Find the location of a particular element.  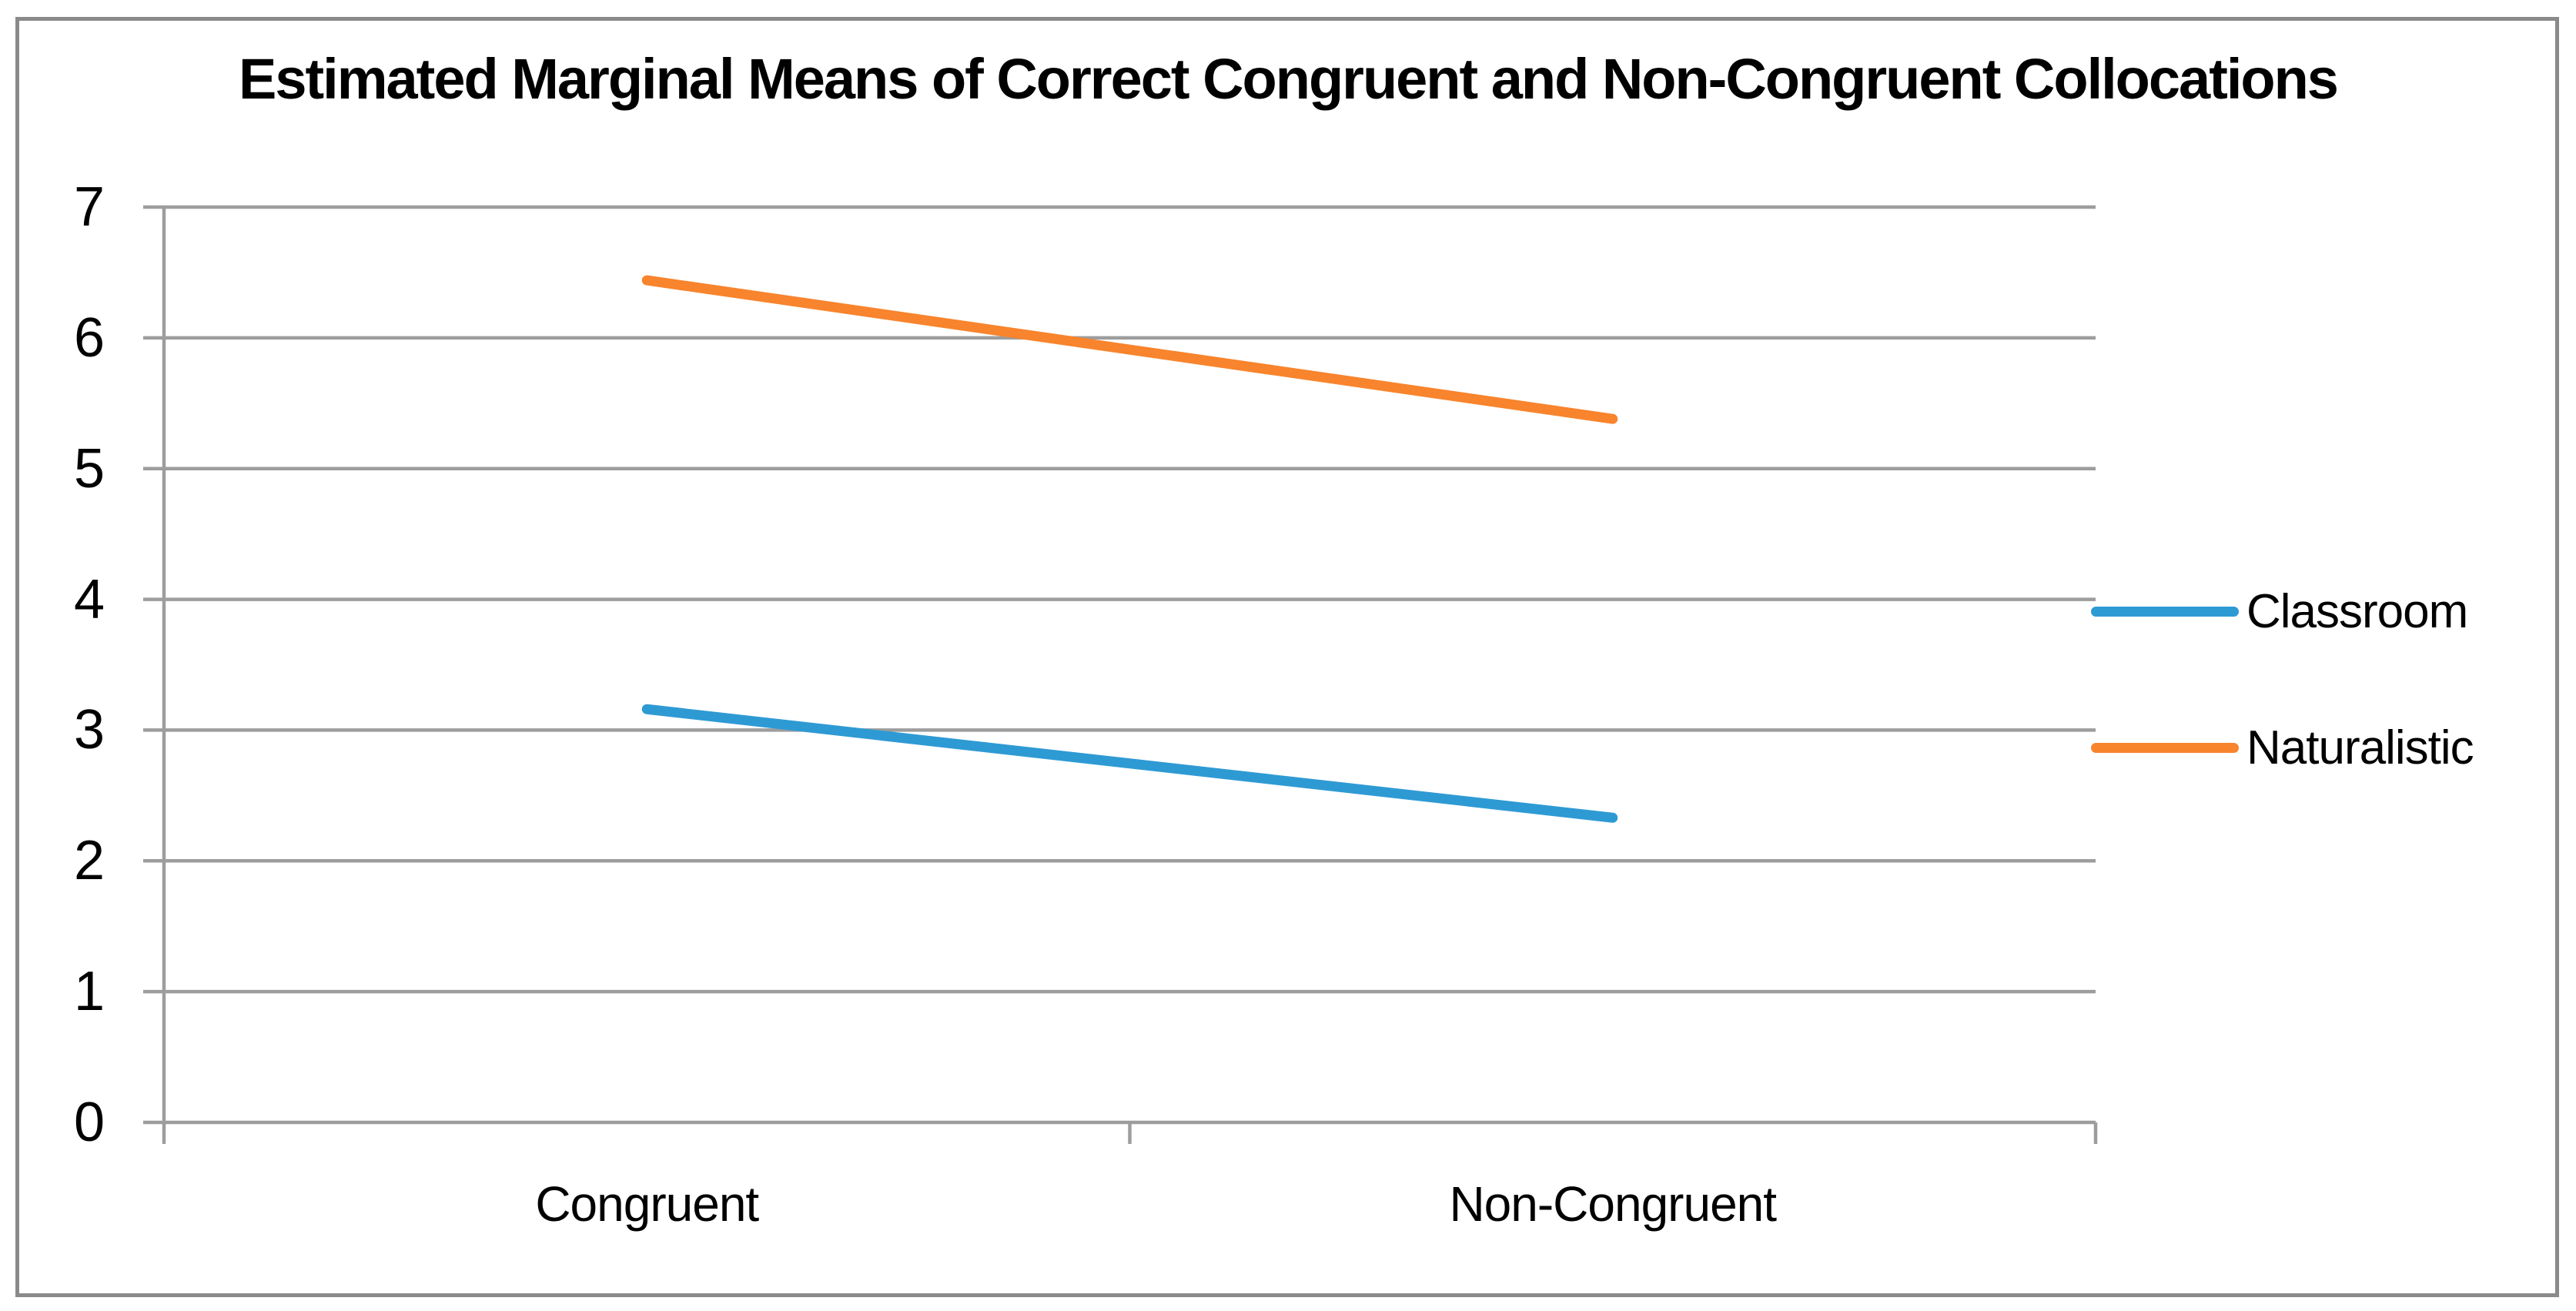

y-axis-label: 0 is located at coordinates (89, 1122).